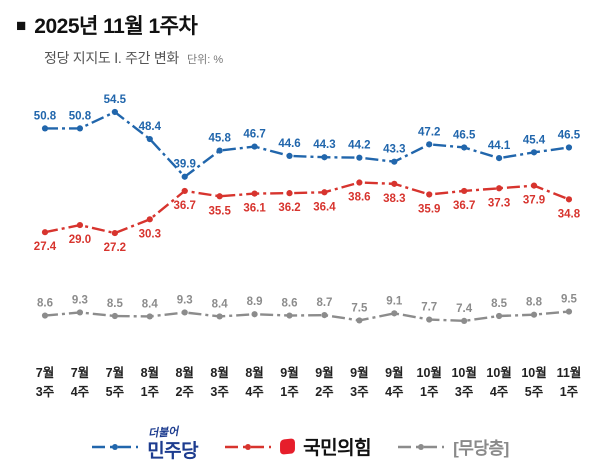  Describe the element at coordinates (394, 199) in the screenshot. I see `data-label-국민의힘: 38.3` at that location.